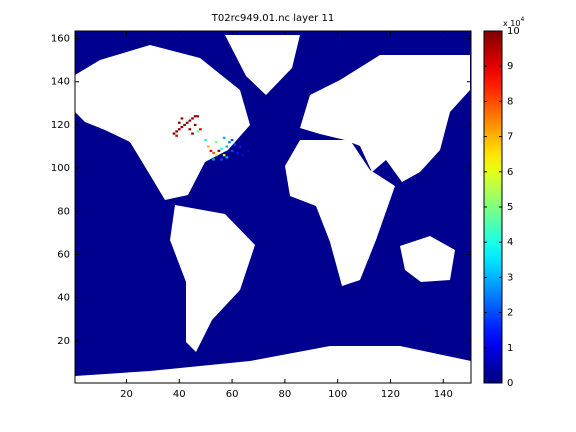 The image size is (576, 432). I want to click on x-tick-label: 60, so click(232, 394).